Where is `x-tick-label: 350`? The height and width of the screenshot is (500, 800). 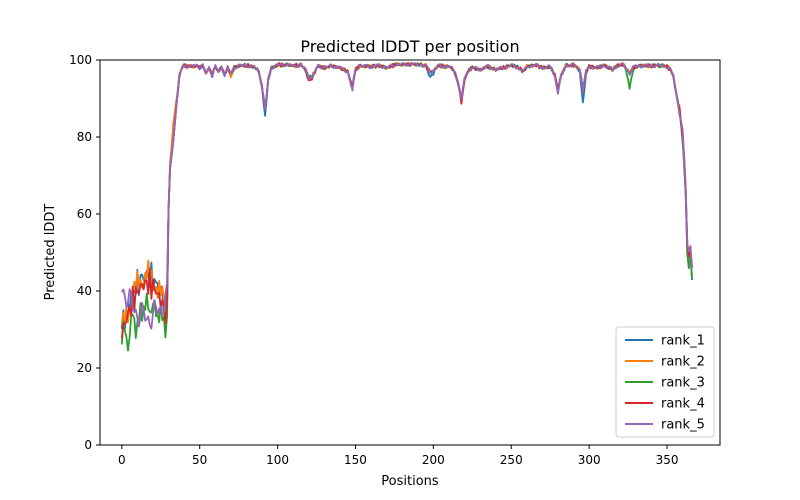
x-tick-label: 350 is located at coordinates (667, 460).